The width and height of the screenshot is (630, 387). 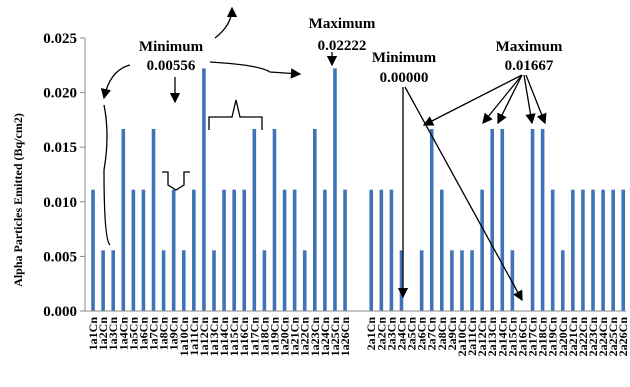 I want to click on annotation-value: 0.01667, so click(x=529, y=66).